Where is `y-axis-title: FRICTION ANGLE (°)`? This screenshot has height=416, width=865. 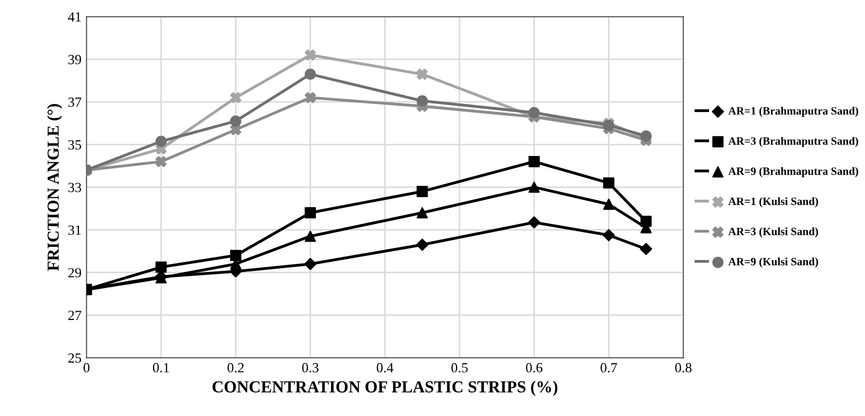
y-axis-title: FRICTION ANGLE (°) is located at coordinates (54, 187).